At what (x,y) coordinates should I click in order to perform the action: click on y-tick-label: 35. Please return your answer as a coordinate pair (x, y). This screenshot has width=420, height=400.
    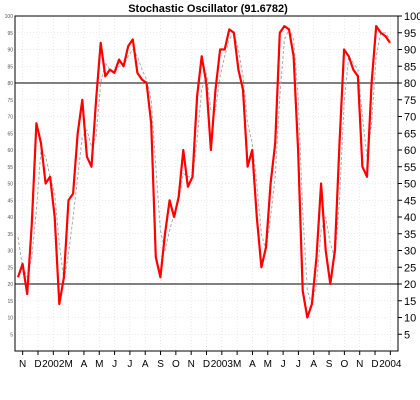
    Looking at the image, I should click on (410, 235).